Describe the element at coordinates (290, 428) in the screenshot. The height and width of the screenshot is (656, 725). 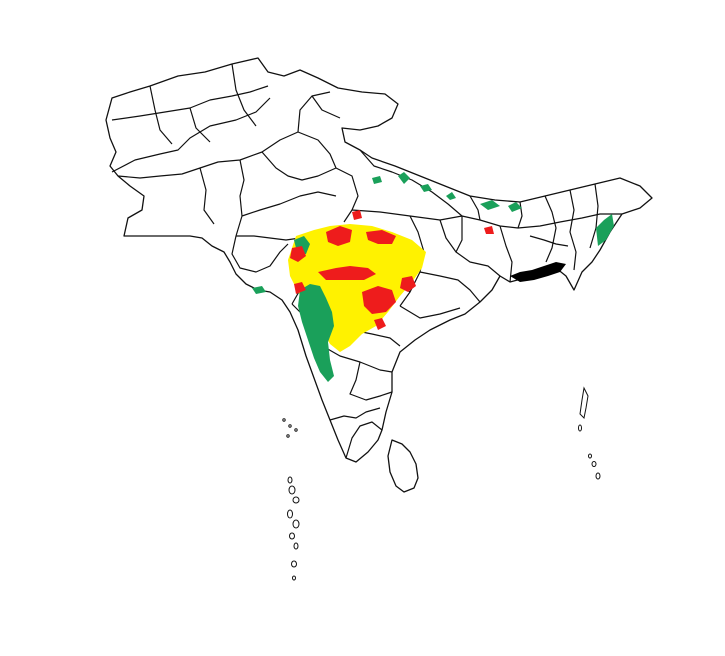
I see `lakshadweep-islands` at that location.